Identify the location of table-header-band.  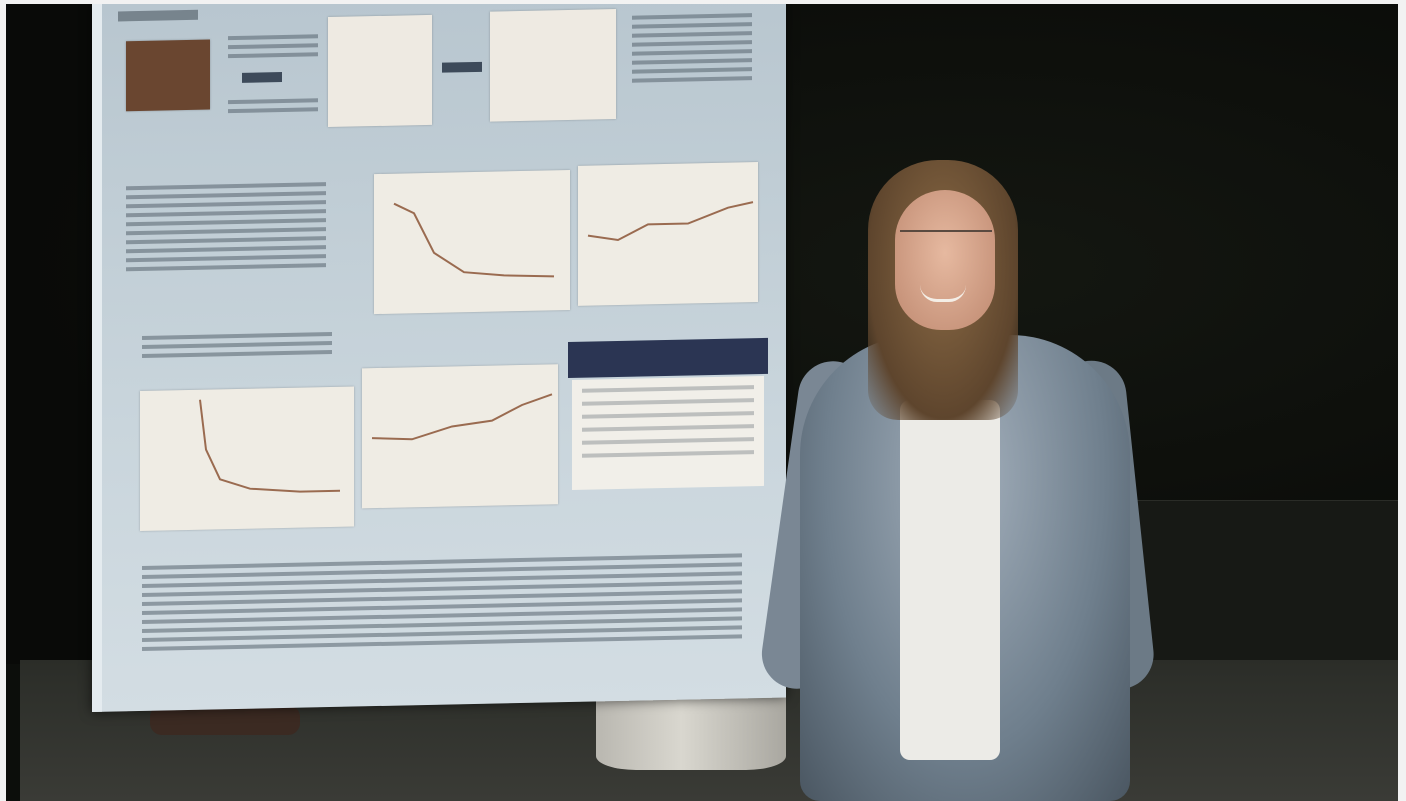
(668, 358).